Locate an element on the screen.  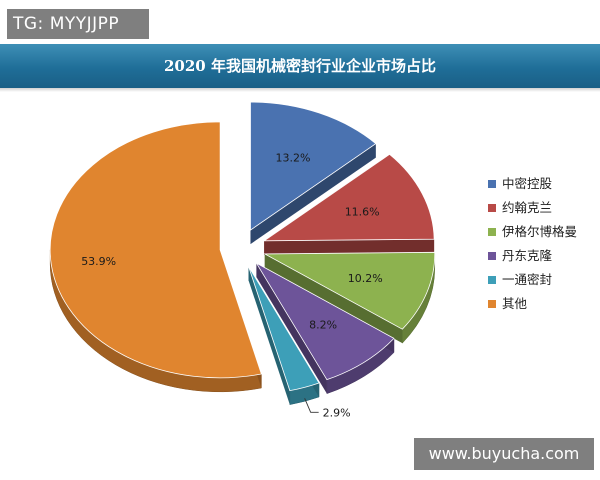
leader-line is located at coordinates (311, 405).